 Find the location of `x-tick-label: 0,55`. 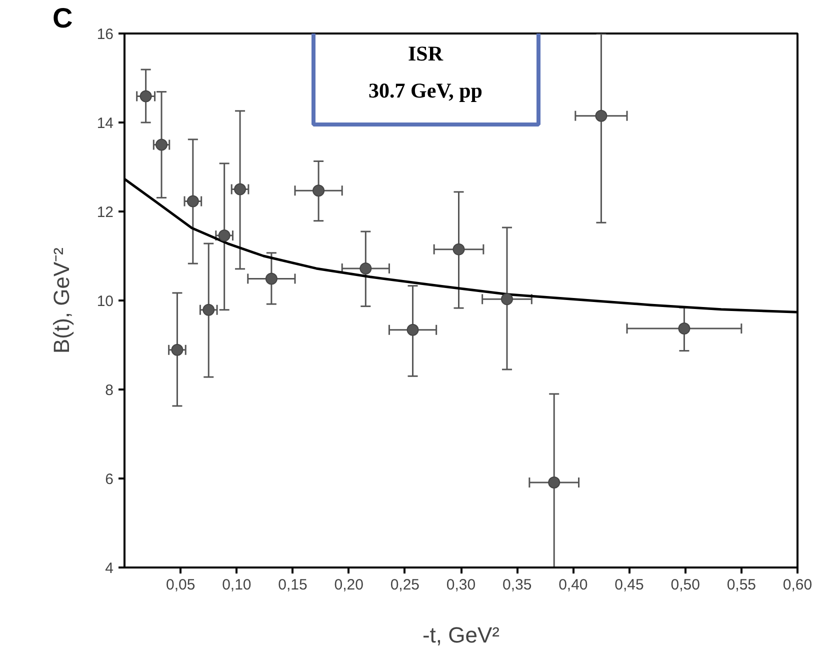

x-tick-label: 0,55 is located at coordinates (741, 585).